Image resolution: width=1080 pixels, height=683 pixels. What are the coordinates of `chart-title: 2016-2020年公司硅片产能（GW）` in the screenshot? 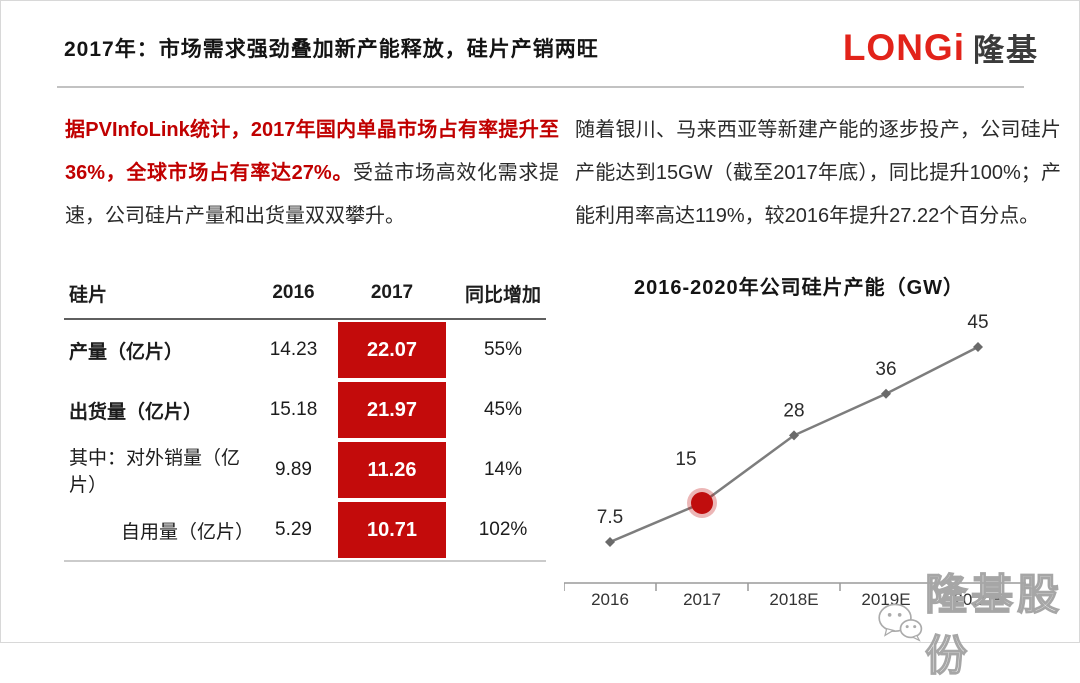 It's located at (799, 288).